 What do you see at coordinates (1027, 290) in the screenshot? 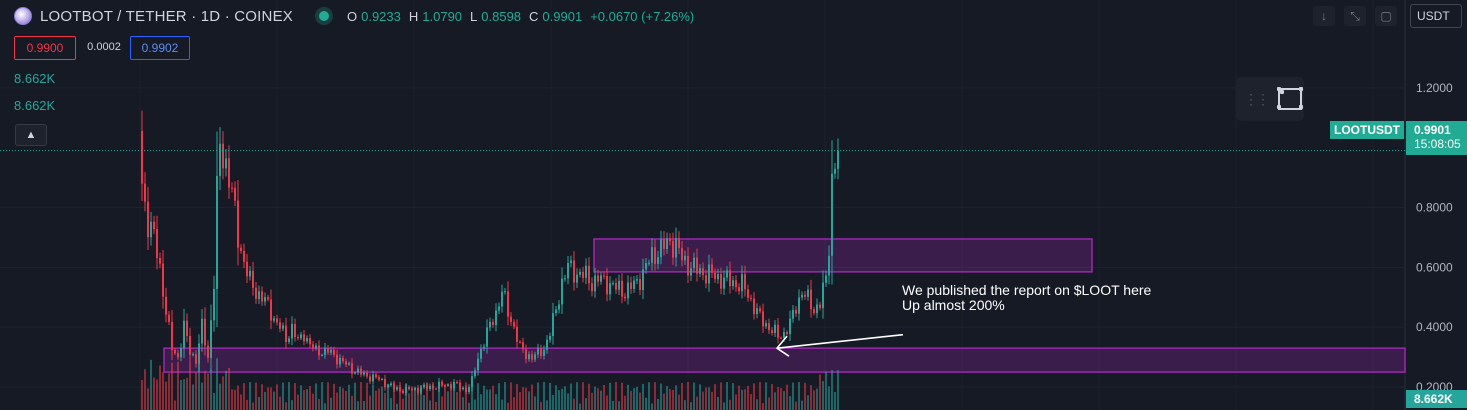
I see `annotation-line-1: We published the report on $LOOT here` at bounding box center [1027, 290].